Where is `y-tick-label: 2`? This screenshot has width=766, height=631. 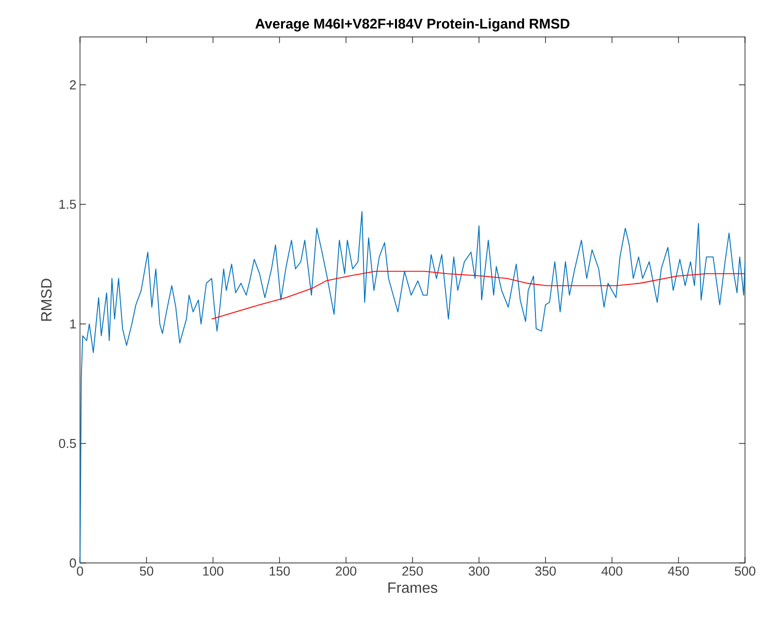
y-tick-label: 2 is located at coordinates (73, 85).